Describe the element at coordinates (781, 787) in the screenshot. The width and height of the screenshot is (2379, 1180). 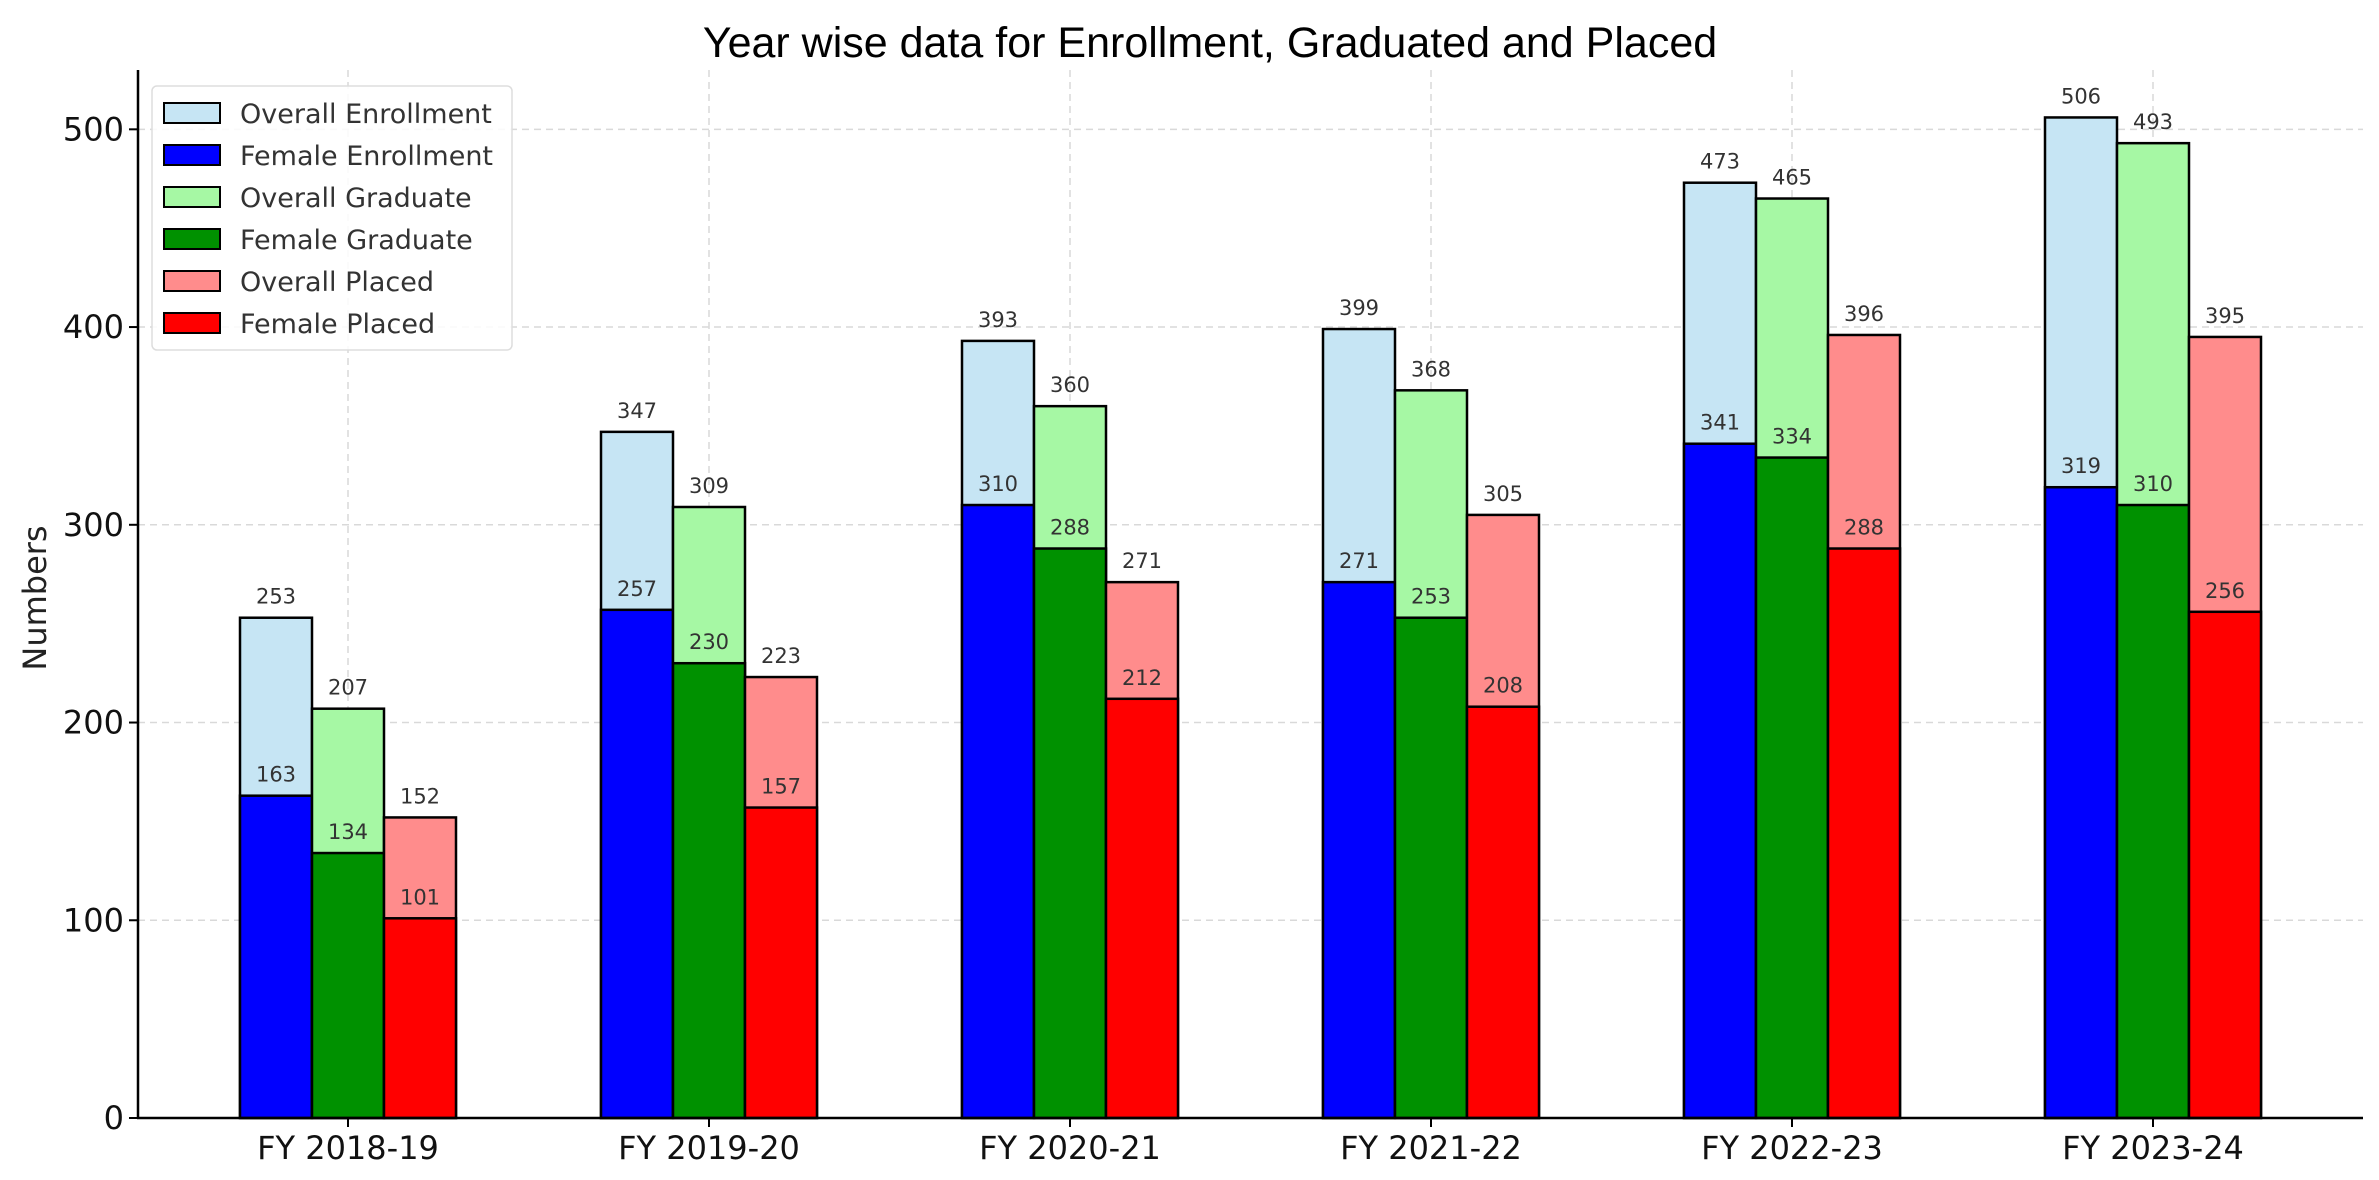
I see `data-label: 157` at that location.